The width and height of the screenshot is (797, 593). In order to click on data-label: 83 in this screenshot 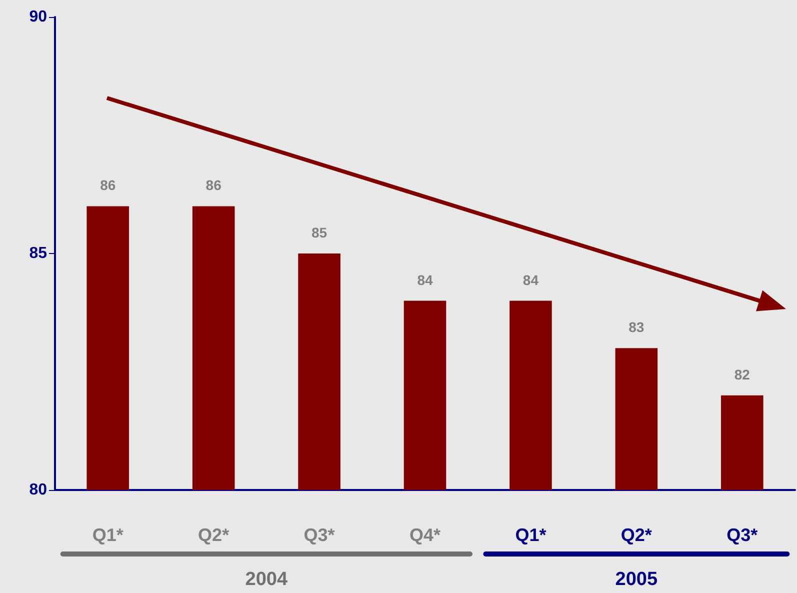, I will do `click(636, 327)`.